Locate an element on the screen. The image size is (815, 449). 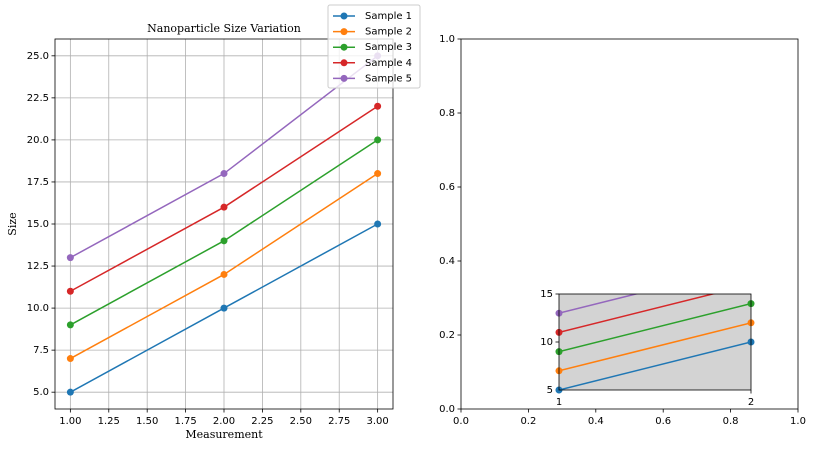
y-tick-label: 0.2 is located at coordinates (447, 335).